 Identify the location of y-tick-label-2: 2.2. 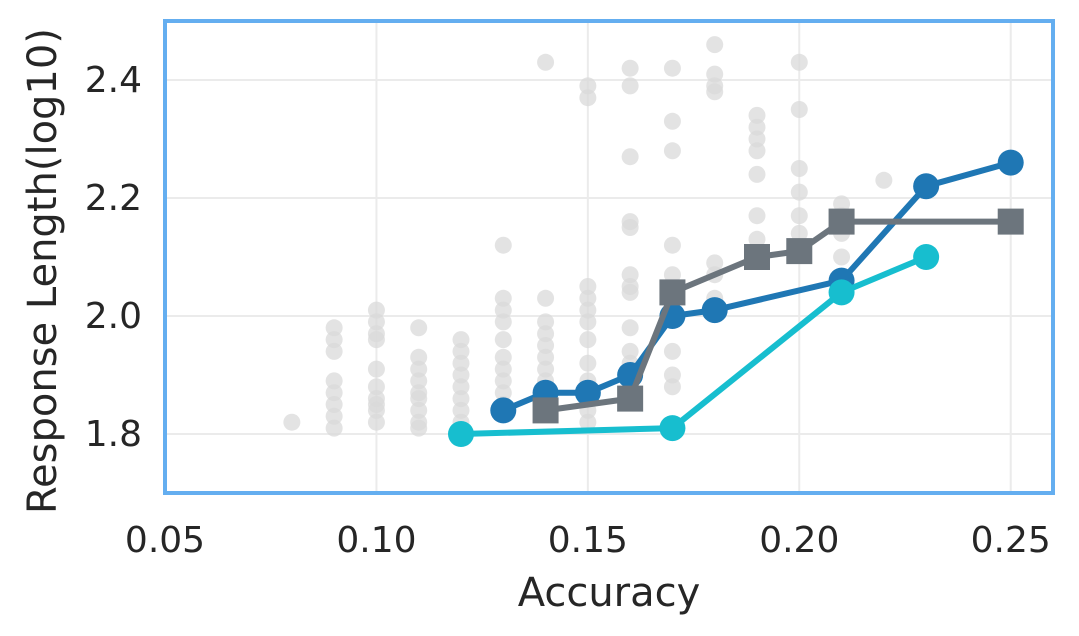
(113, 198).